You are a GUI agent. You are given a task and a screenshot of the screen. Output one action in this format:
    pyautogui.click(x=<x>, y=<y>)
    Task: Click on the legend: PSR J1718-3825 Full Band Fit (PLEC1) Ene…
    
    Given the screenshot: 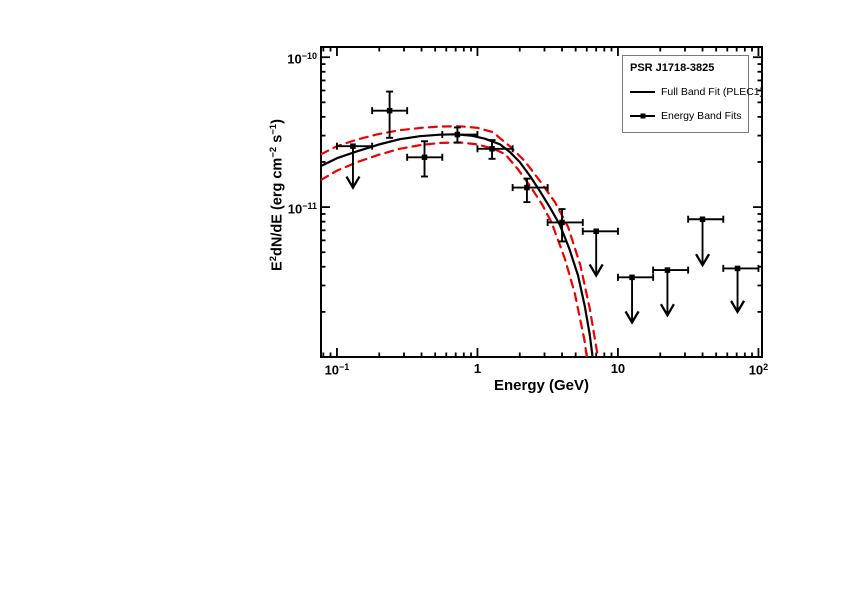 What is the action you would take?
    pyautogui.click(x=692, y=94)
    